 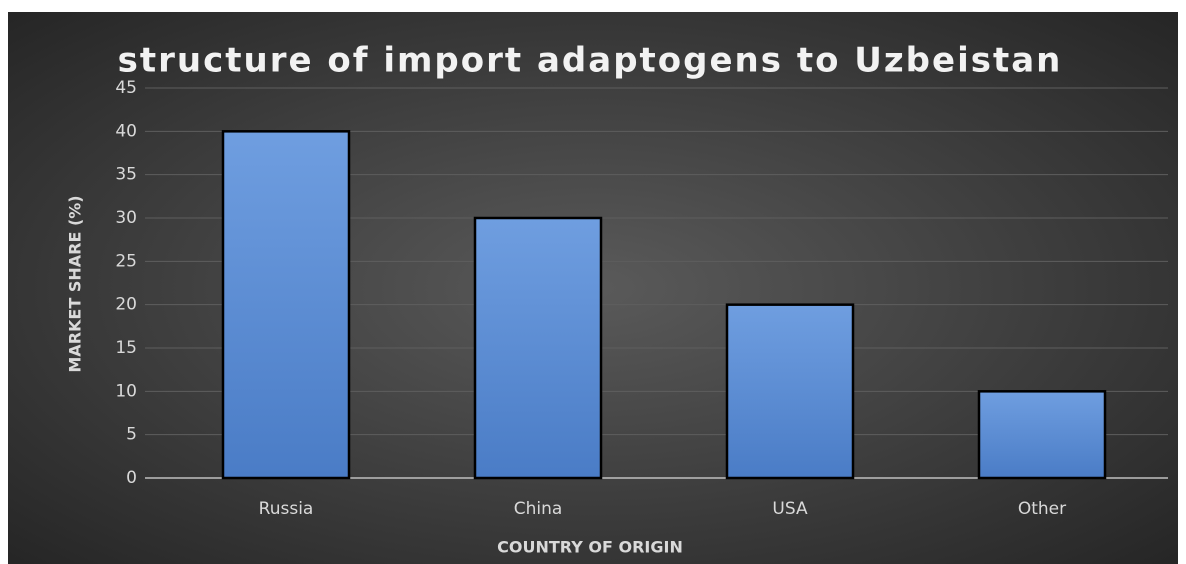 What do you see at coordinates (126, 88) in the screenshot?
I see `y-tick-label: 45` at bounding box center [126, 88].